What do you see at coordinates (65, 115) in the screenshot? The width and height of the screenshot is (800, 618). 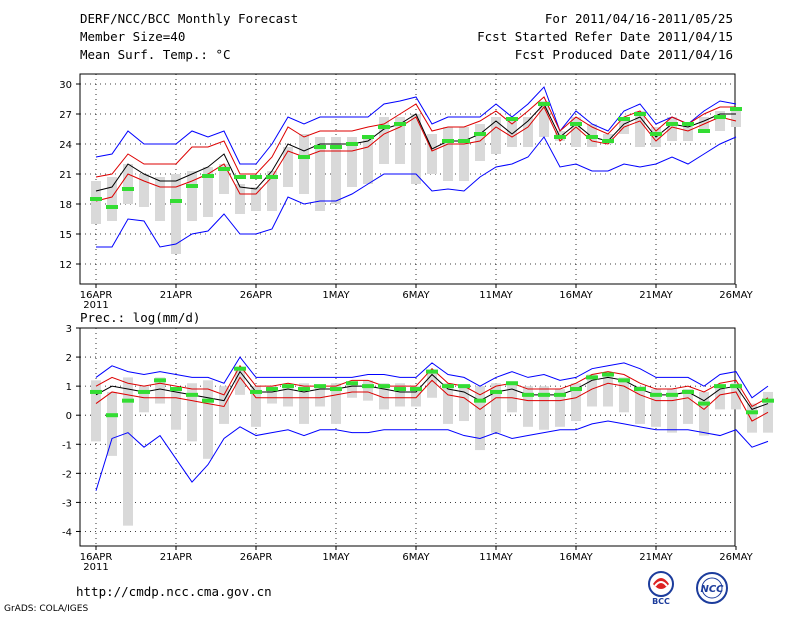 I see `y-tick-label: 27` at bounding box center [65, 115].